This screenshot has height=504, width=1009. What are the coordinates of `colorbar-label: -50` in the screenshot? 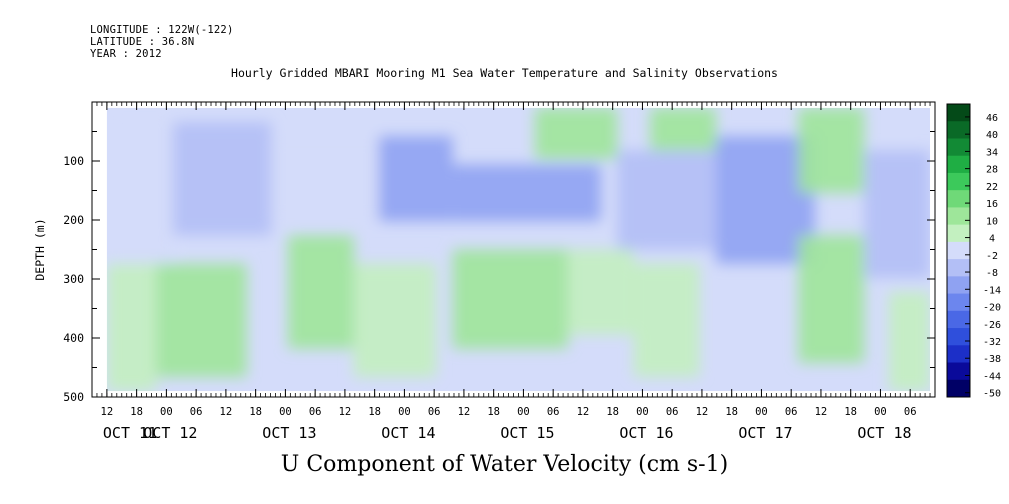 It's located at (992, 394).